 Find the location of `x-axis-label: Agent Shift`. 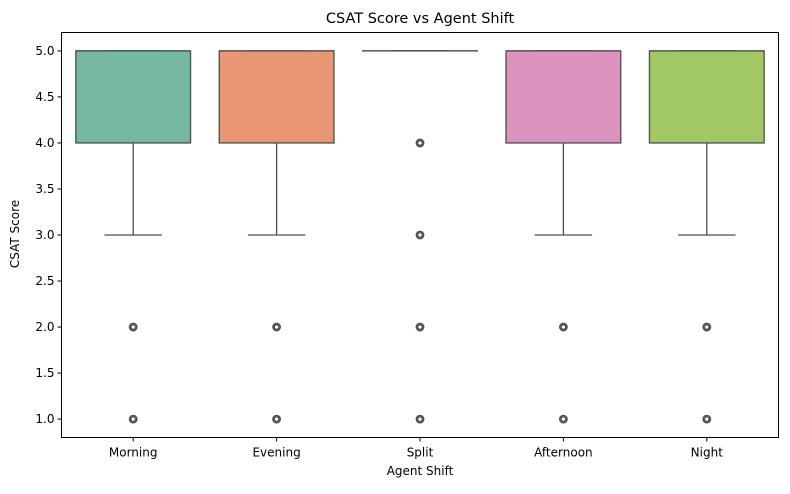

x-axis-label: Agent Shift is located at coordinates (420, 471).